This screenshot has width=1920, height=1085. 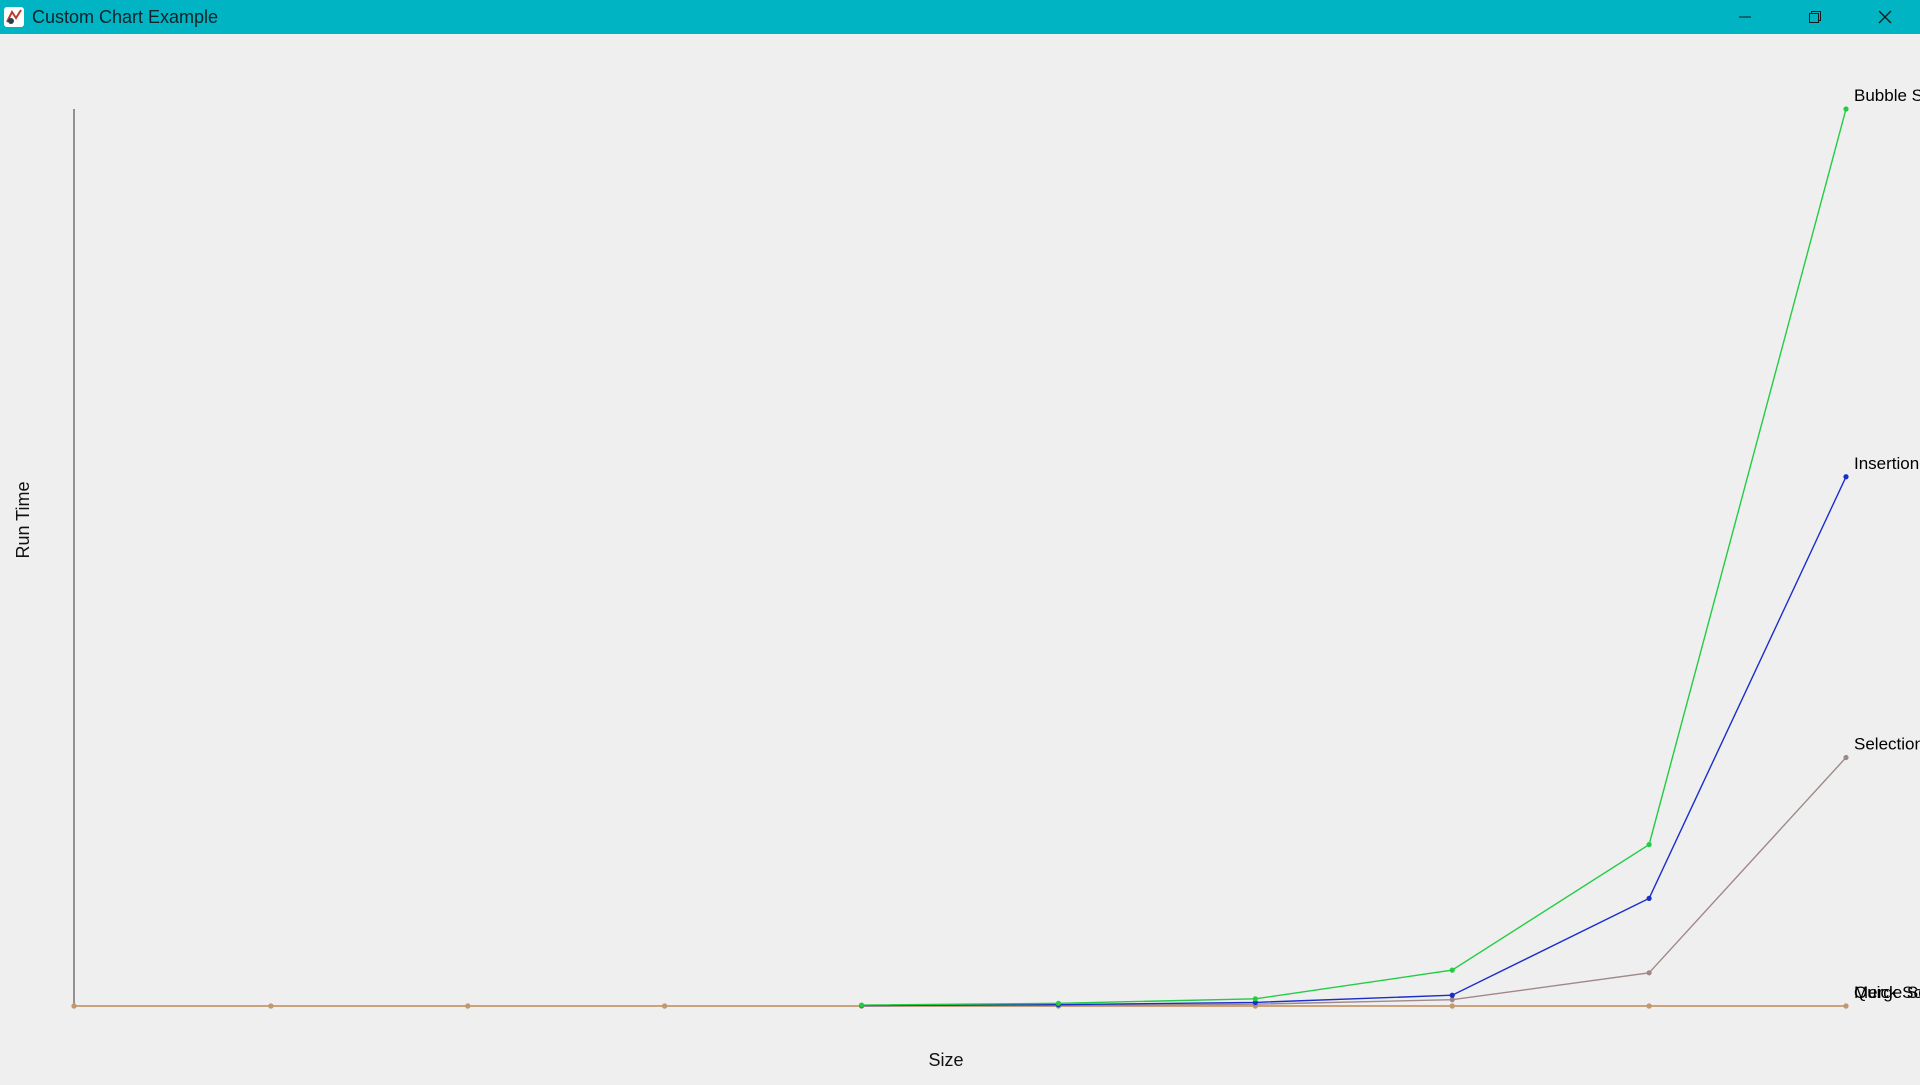 What do you see at coordinates (945, 1060) in the screenshot?
I see `x-axis-label: Size` at bounding box center [945, 1060].